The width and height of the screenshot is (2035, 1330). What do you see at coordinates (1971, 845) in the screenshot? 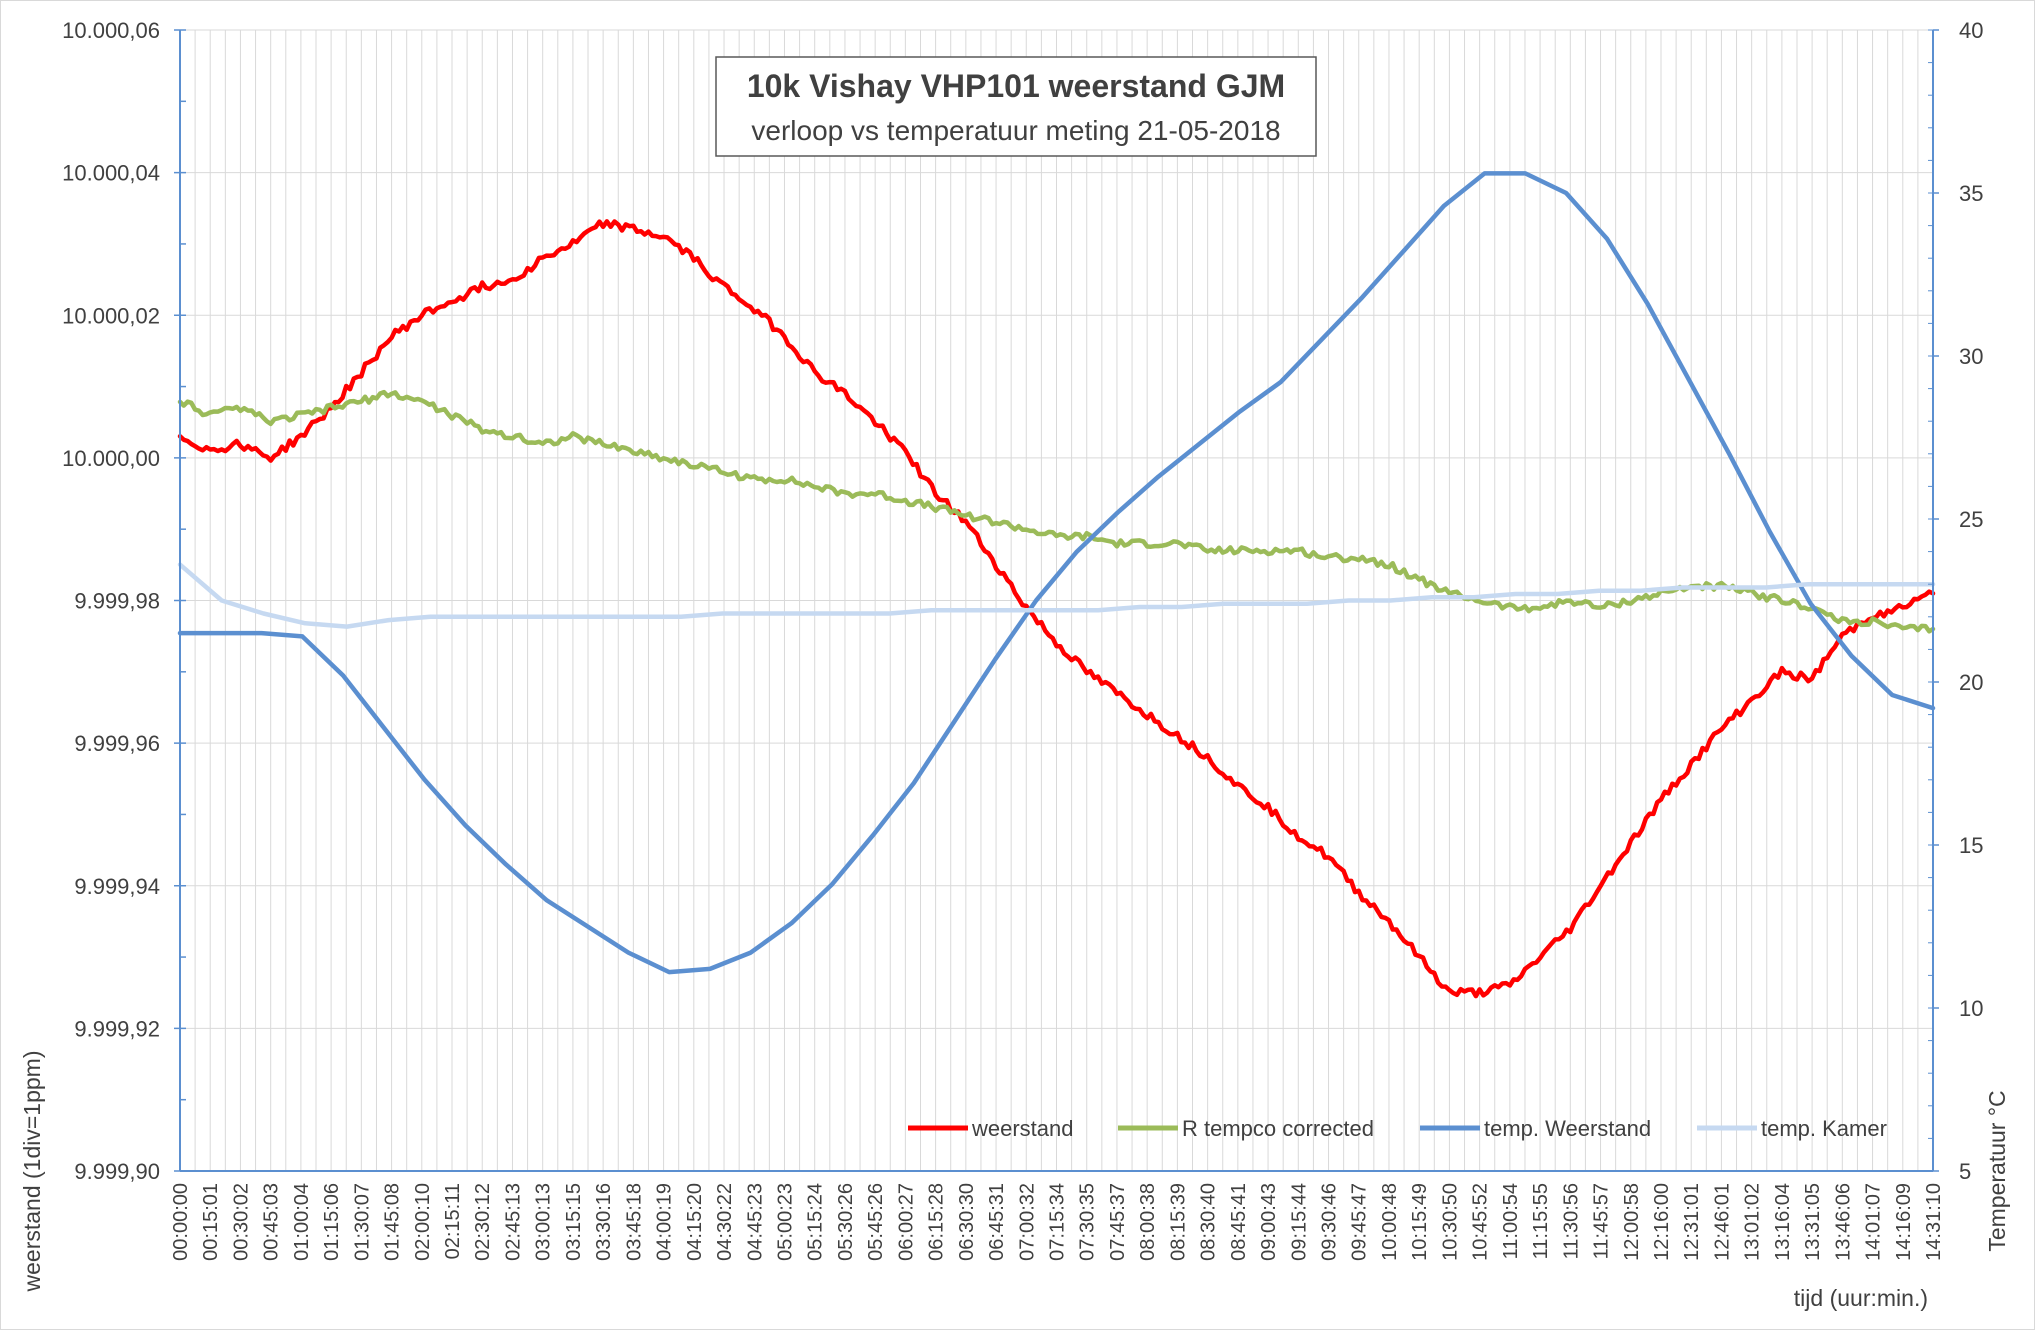
I see `y-tick-right-label: 15` at bounding box center [1971, 845].